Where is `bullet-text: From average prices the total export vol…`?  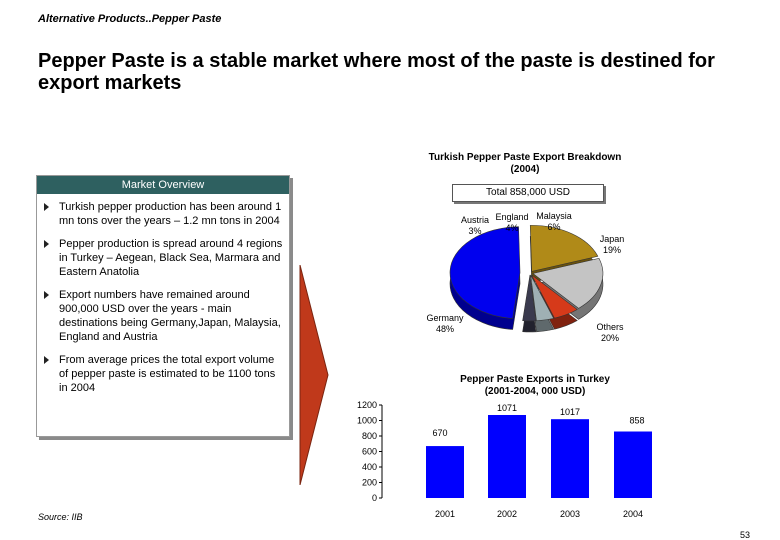
bullet-text: From average prices the total export vol… is located at coordinates (167, 374).